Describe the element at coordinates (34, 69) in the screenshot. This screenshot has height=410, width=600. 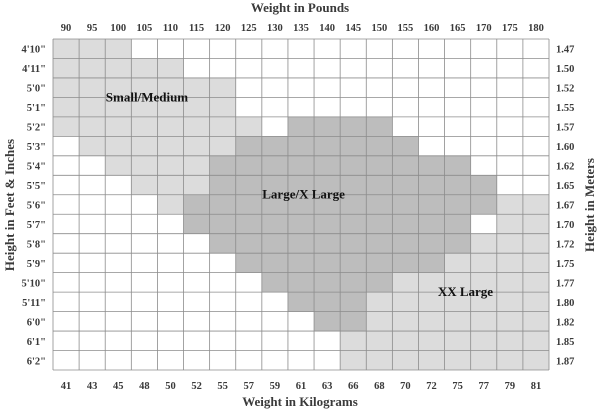
I see `tick-label-feet-inches: 4'11"` at that location.